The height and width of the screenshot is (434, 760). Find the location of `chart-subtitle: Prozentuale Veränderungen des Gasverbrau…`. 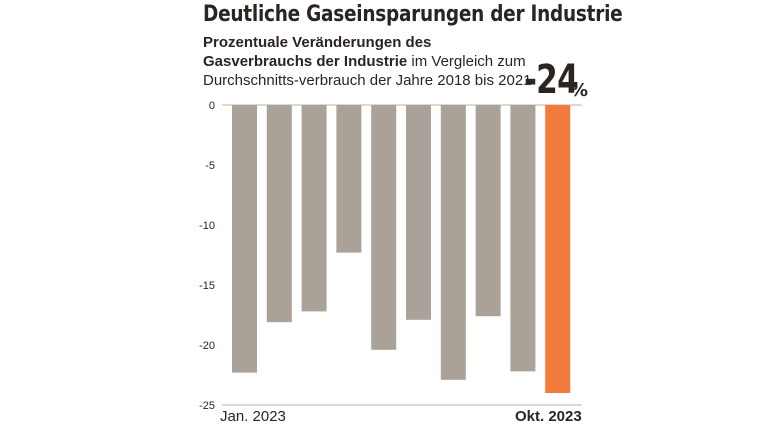

chart-subtitle: Prozentuale Veränderungen des Gasverbrau… is located at coordinates (368, 61).